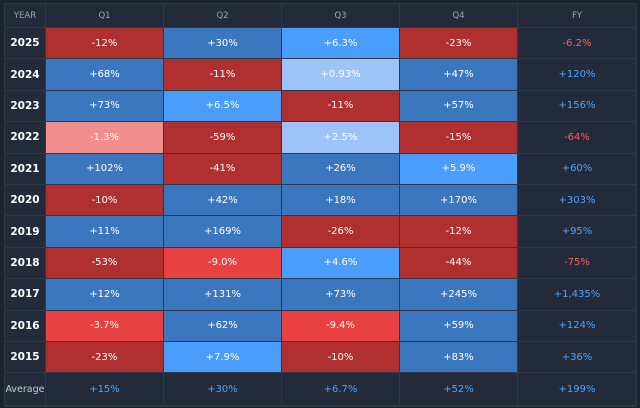 The width and height of the screenshot is (640, 408). What do you see at coordinates (223, 169) in the screenshot?
I see `return-cell: -41%` at bounding box center [223, 169].